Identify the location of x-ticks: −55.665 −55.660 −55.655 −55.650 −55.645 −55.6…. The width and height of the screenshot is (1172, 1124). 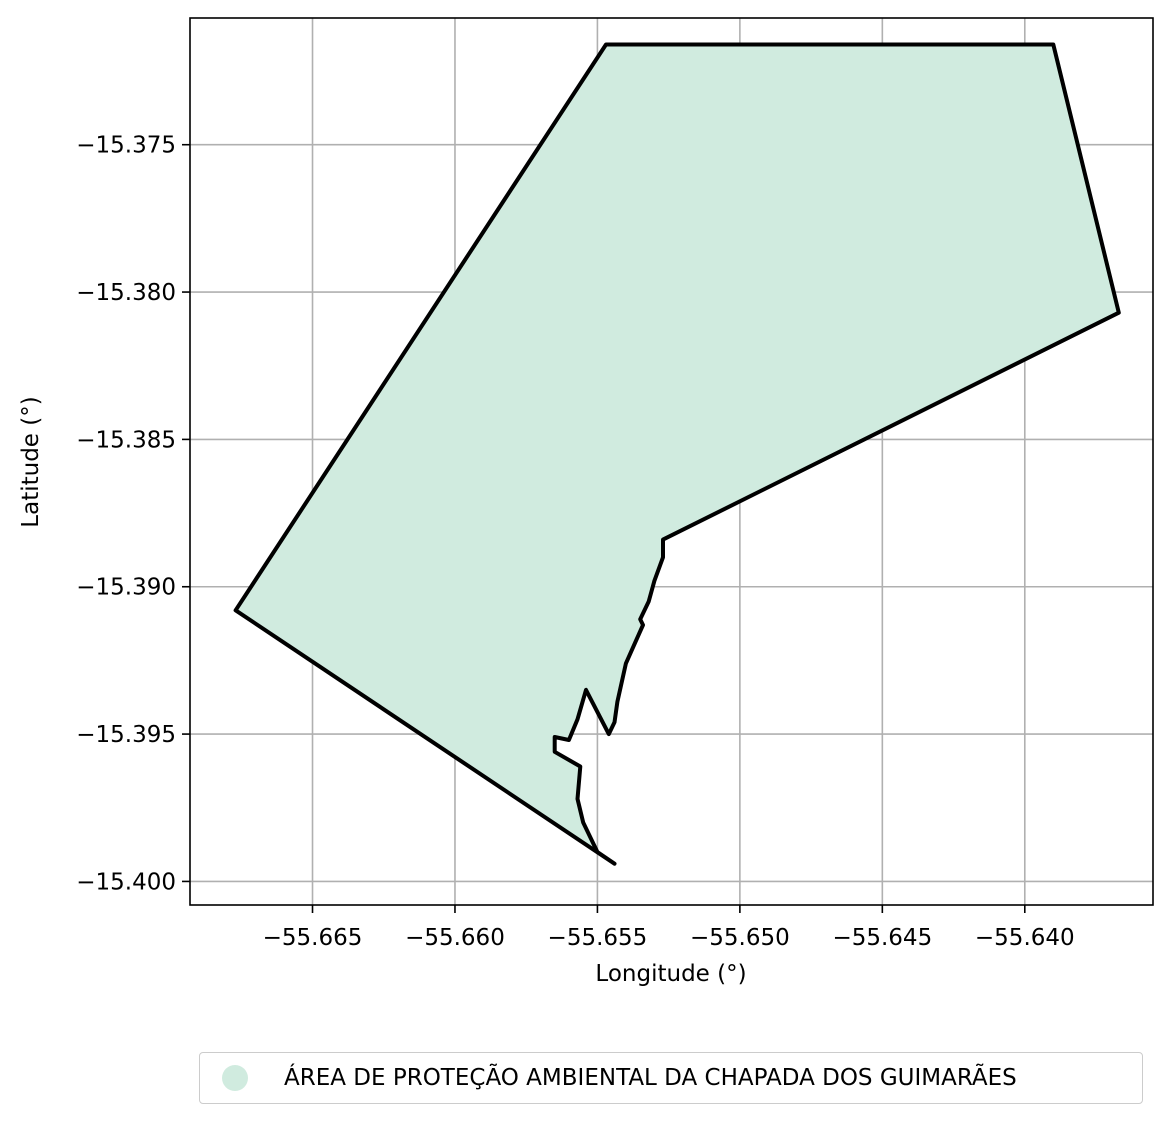
(669, 928).